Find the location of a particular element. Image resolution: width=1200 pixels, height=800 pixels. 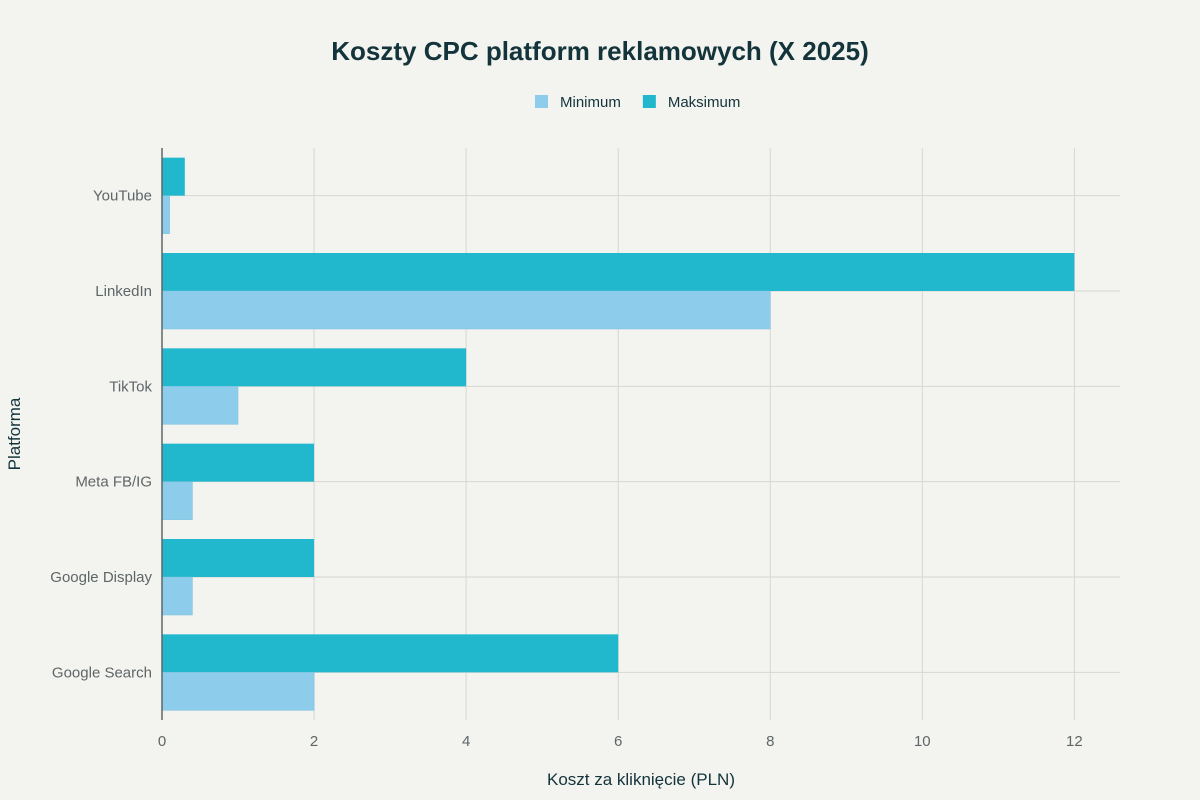

legend-label: Maksimum is located at coordinates (704, 102).